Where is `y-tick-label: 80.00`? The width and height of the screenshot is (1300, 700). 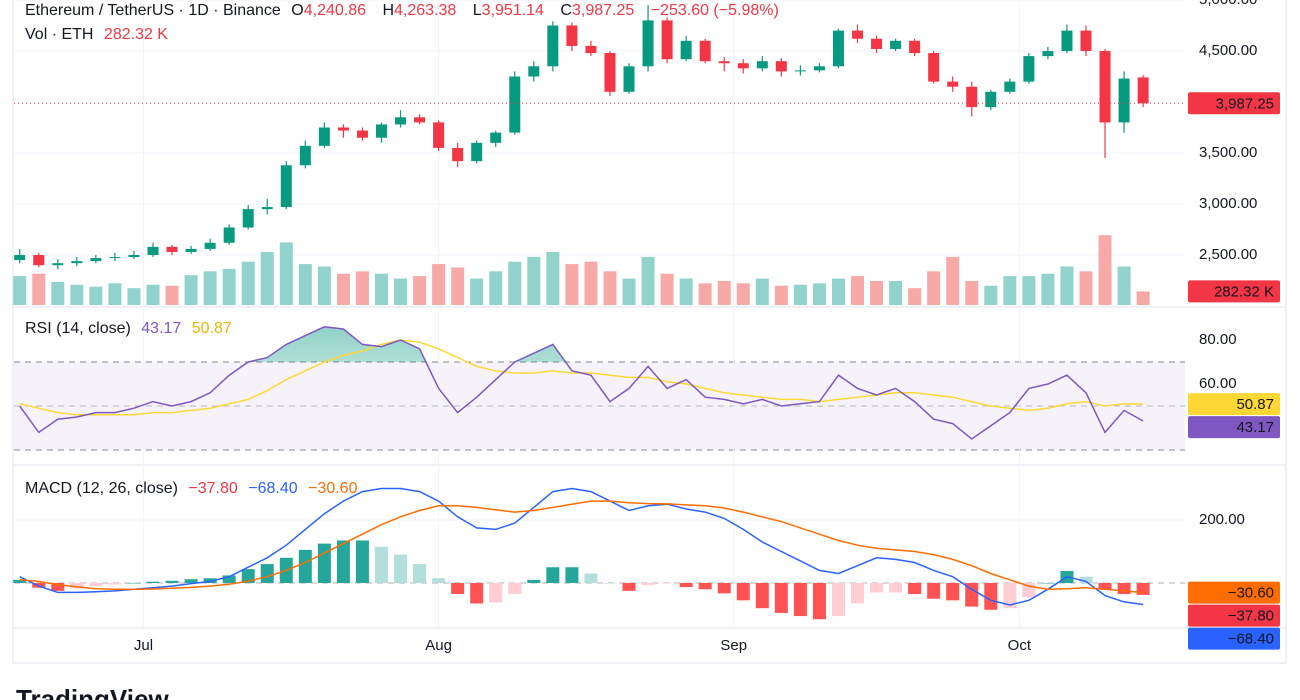
y-tick-label: 80.00 is located at coordinates (1218, 339).